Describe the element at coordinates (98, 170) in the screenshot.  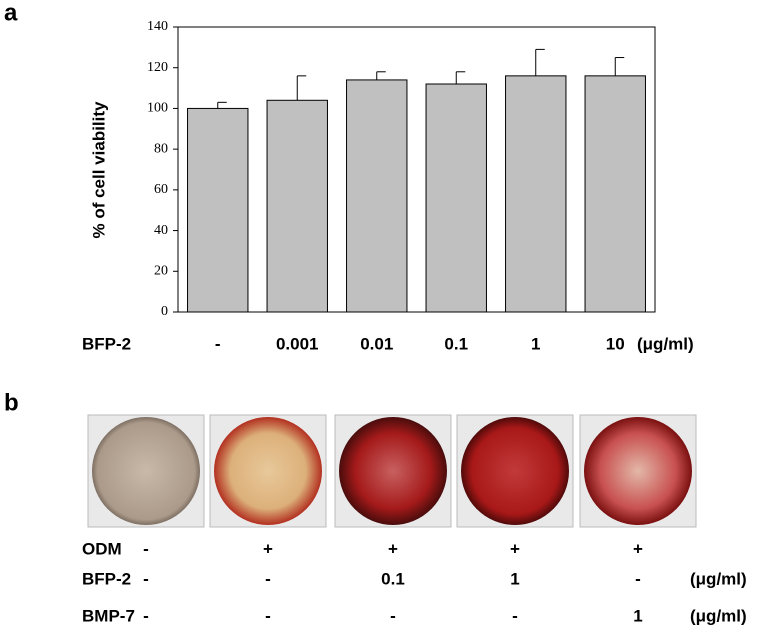
I see `y-axis-label: % of cell viability` at that location.